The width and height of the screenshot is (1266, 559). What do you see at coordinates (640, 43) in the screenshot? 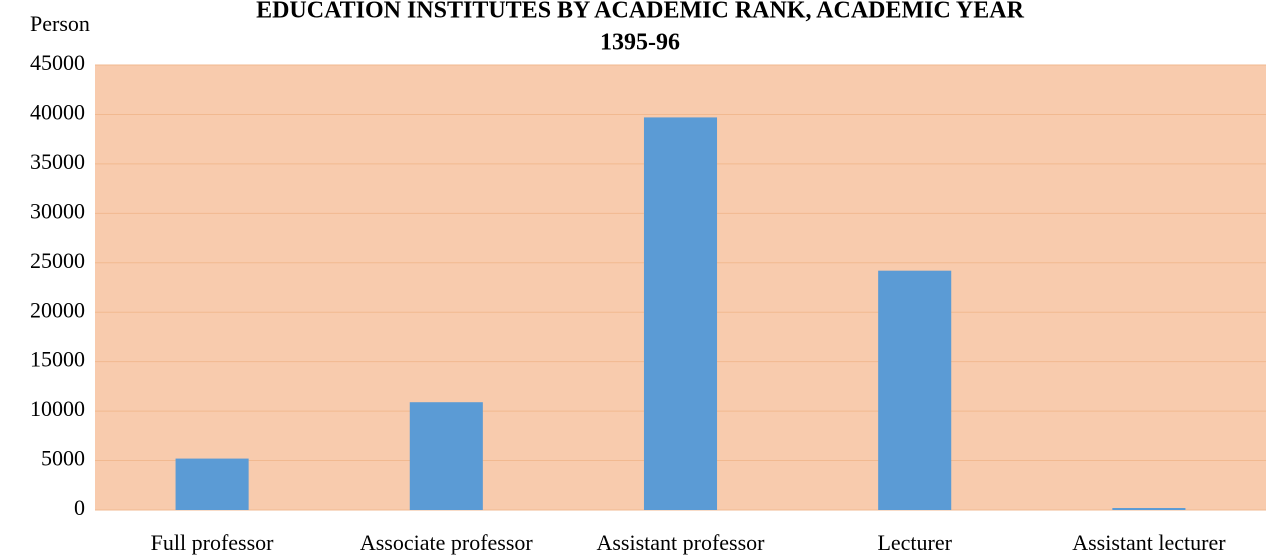
I see `chart-title: 1395-96` at bounding box center [640, 43].